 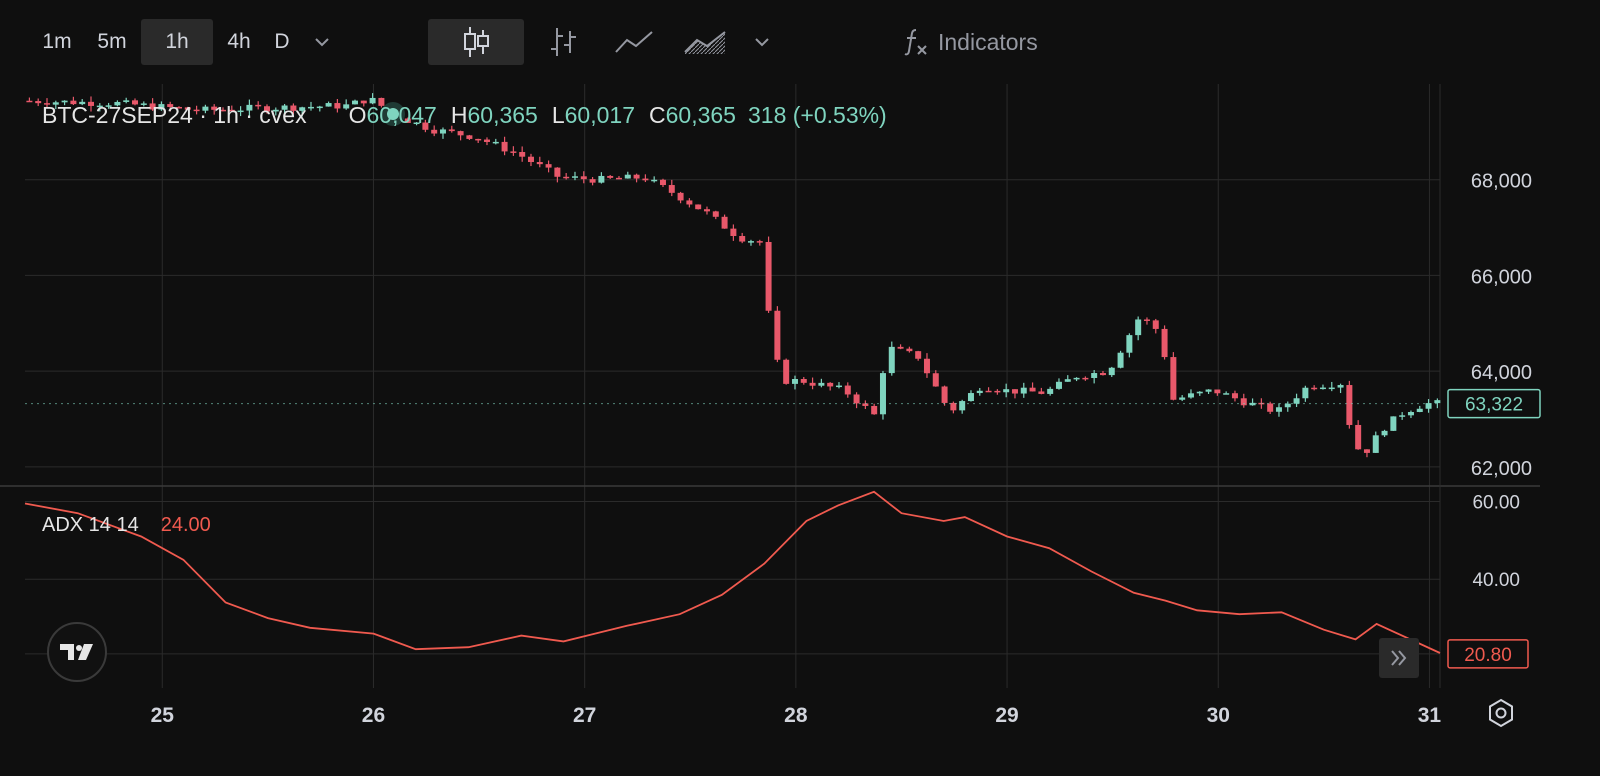 I want to click on x-tick-label: 29, so click(x=1006, y=715).